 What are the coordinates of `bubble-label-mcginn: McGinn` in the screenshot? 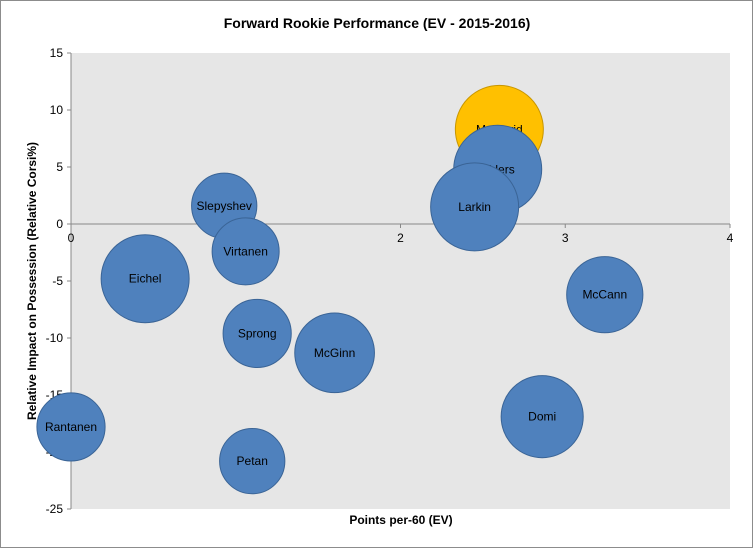 It's located at (334, 353).